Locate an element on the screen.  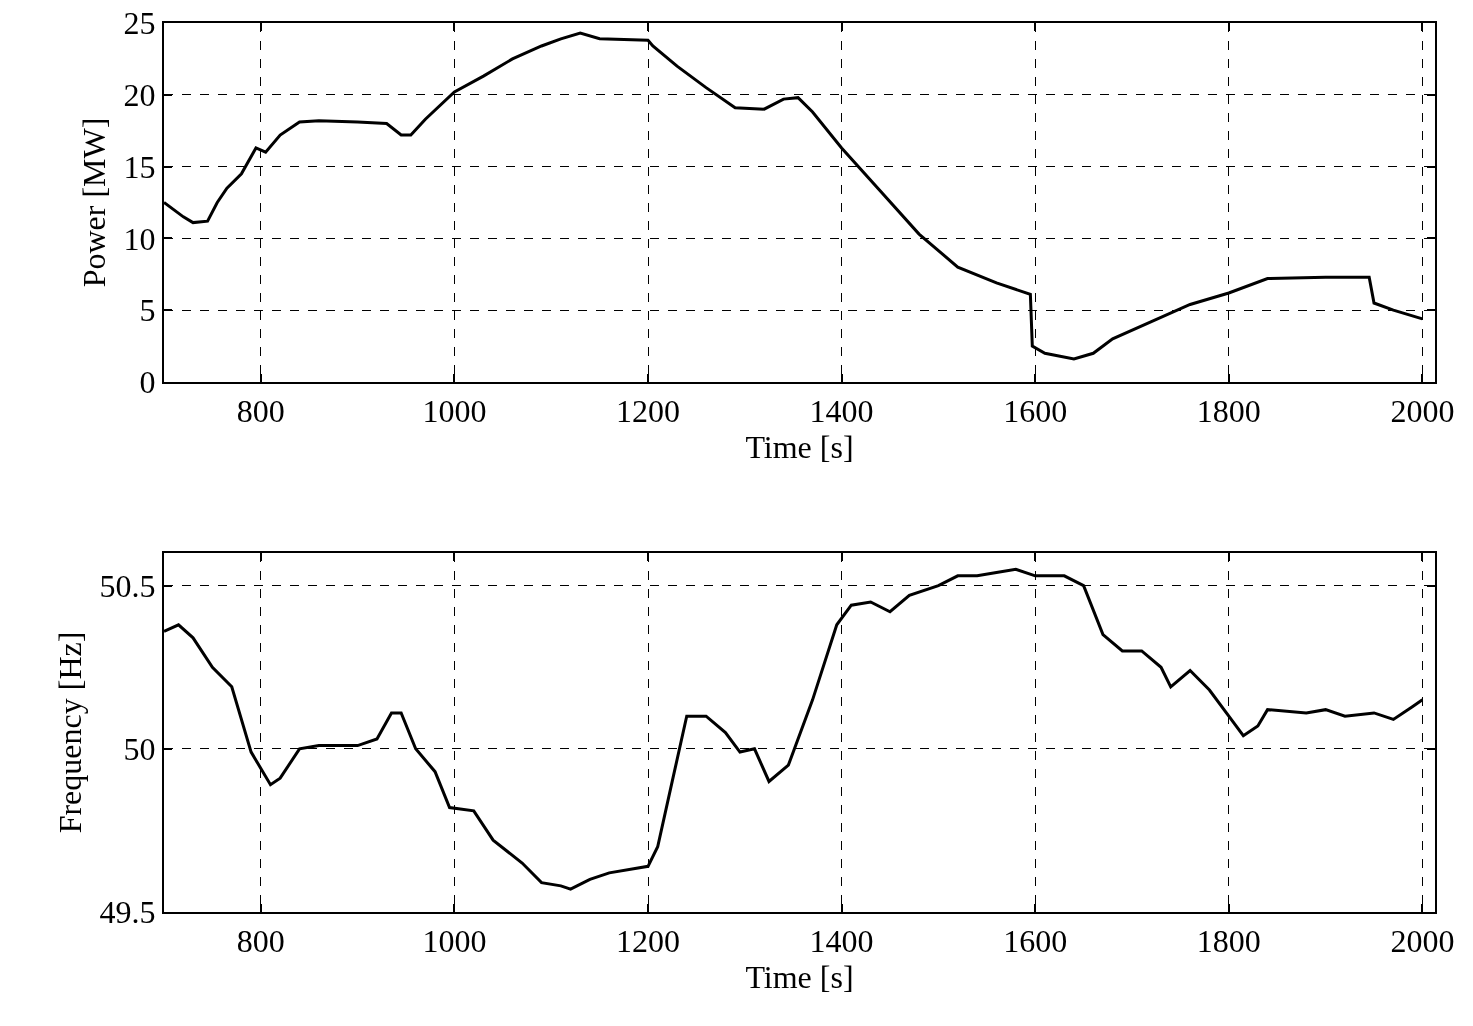
y-tick-label: 5 is located at coordinates (147, 310).